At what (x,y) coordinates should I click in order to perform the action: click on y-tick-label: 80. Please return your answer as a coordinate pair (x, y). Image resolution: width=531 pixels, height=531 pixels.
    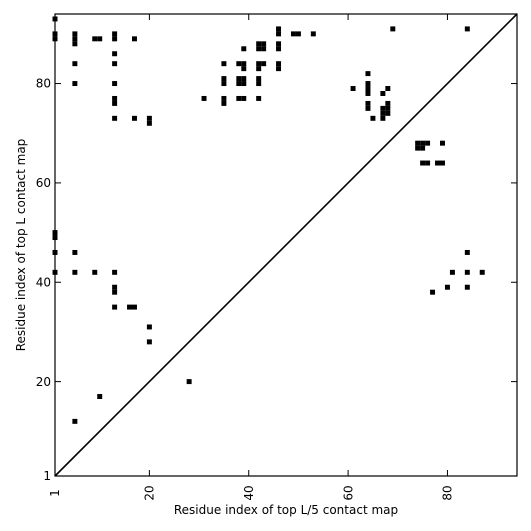
    Looking at the image, I should click on (43, 84).